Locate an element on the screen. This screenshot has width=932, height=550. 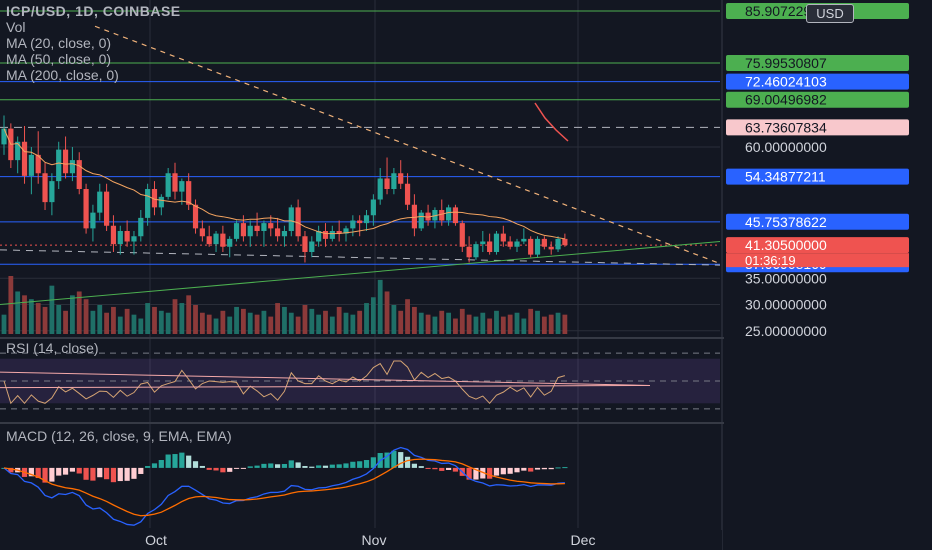
macd-line is located at coordinates (284, 486).